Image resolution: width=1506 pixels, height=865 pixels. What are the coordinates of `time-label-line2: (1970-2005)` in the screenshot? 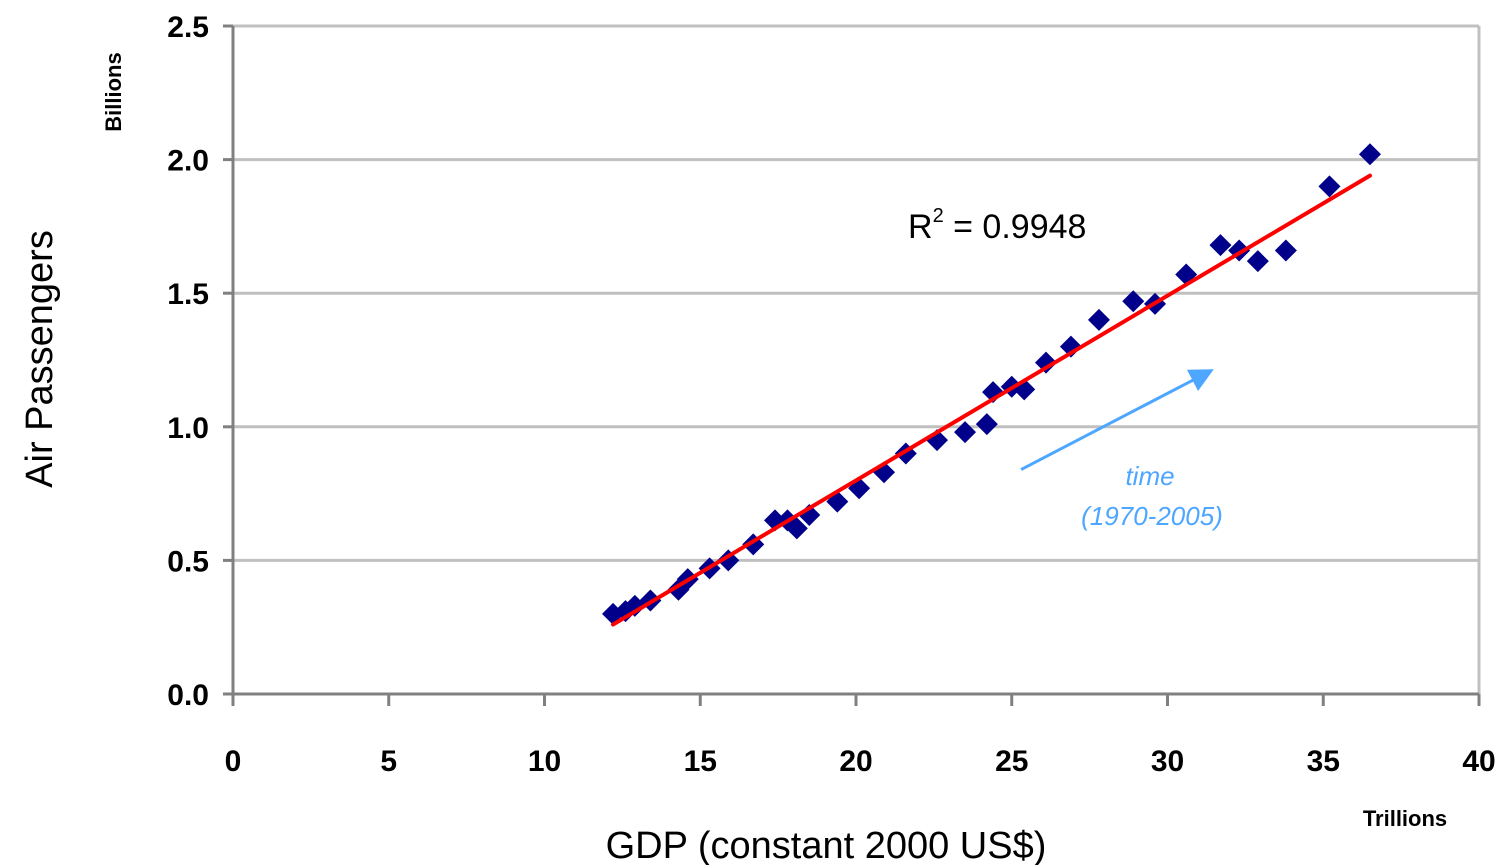 It's located at (1152, 516).